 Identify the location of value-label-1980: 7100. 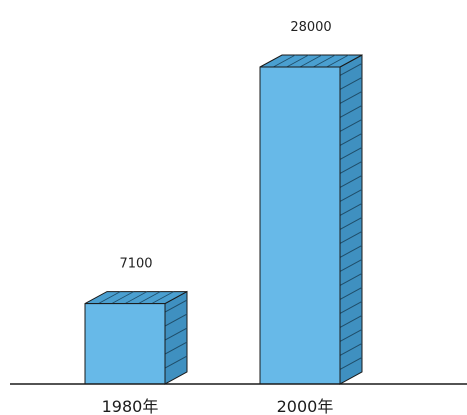
(135, 264).